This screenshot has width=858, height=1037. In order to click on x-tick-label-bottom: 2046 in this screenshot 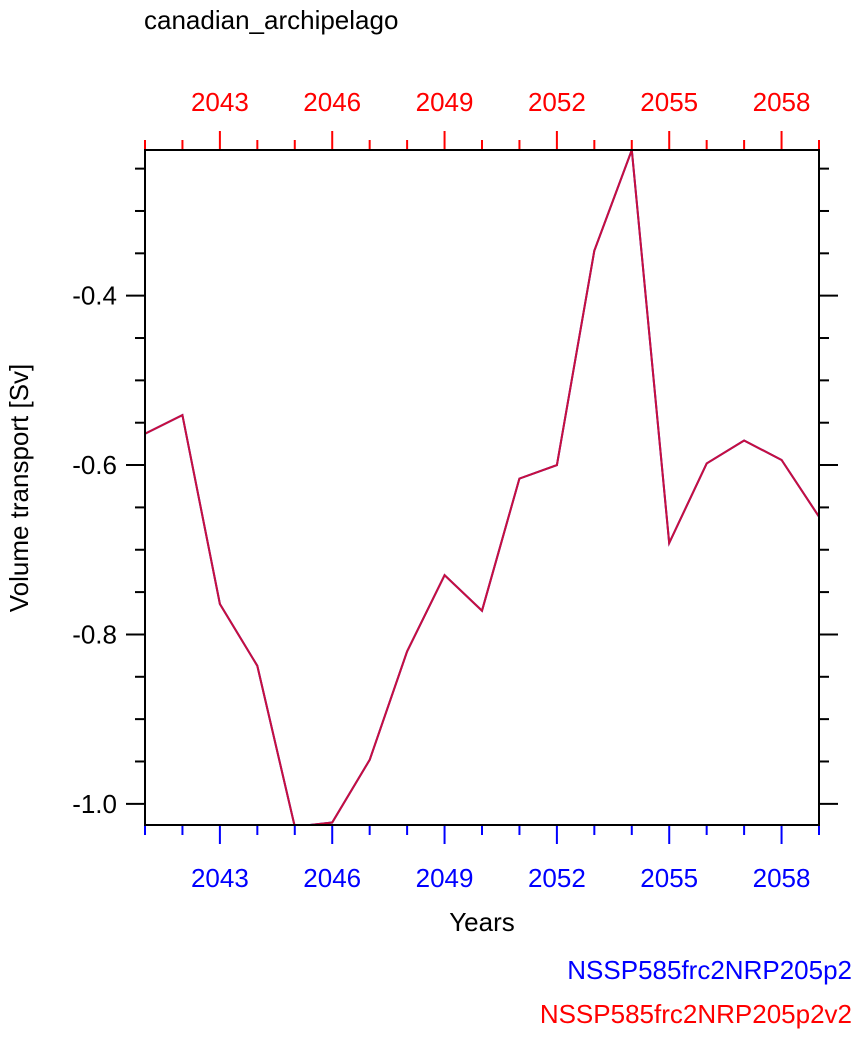, I will do `click(332, 878)`.